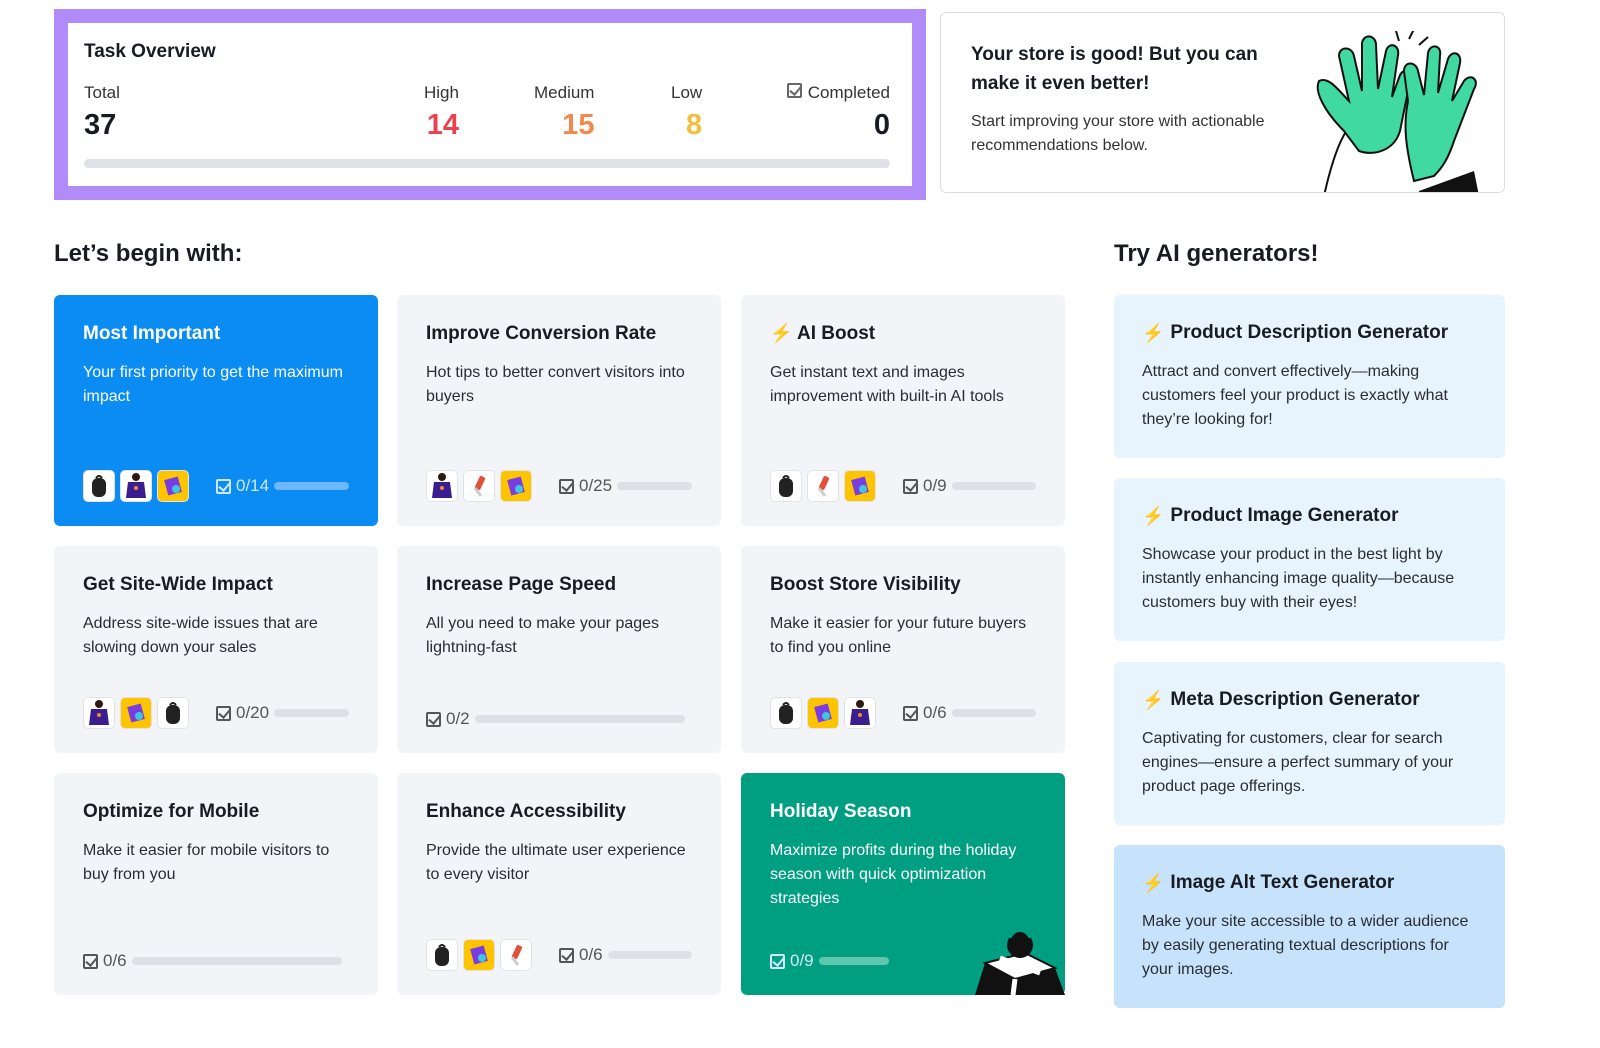  Describe the element at coordinates (841, 811) in the screenshot. I see `card-title-text: Holiday Season` at that location.